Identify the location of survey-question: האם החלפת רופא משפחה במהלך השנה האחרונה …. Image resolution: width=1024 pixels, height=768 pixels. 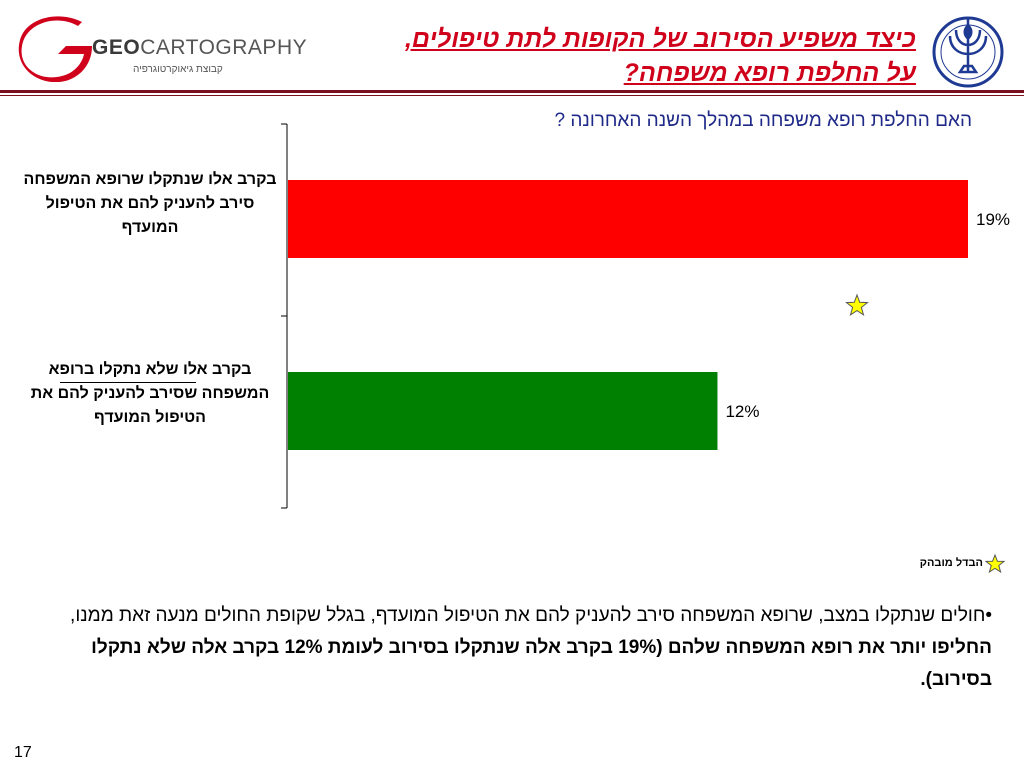
(763, 120).